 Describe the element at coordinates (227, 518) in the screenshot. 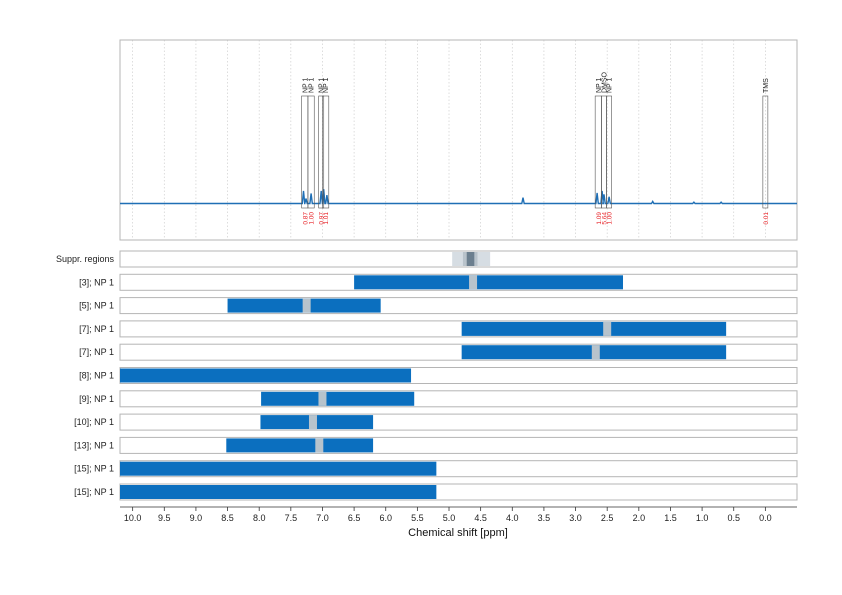

I see `x-tick-label: 8.5` at that location.